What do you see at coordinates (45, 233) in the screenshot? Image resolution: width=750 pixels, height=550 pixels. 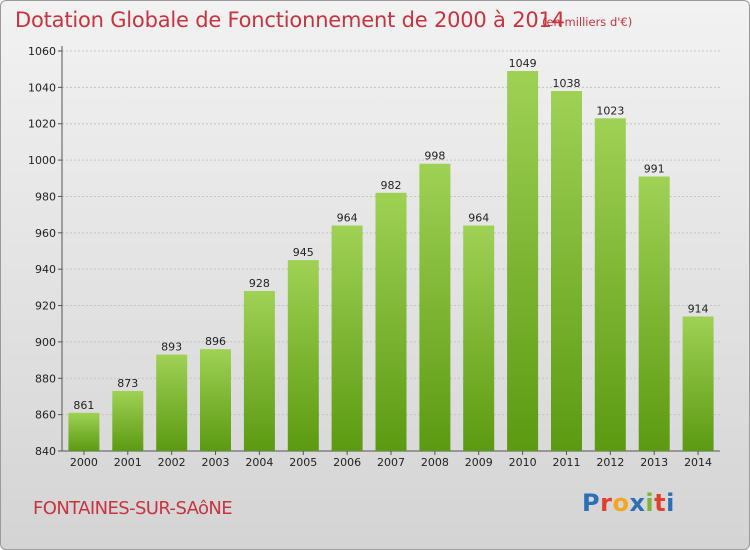 I see `y-tick-label: 960` at bounding box center [45, 233].